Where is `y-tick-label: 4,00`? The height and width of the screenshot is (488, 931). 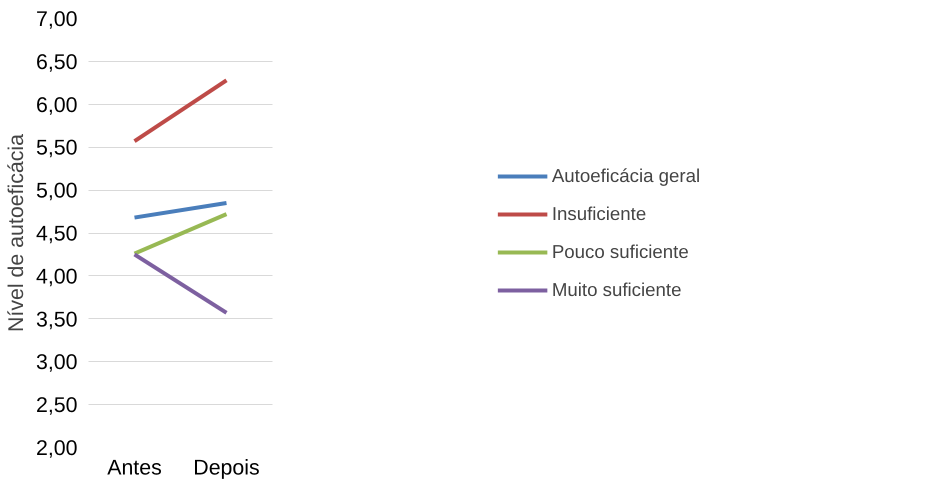
y-tick-label: 4,00 is located at coordinates (57, 276).